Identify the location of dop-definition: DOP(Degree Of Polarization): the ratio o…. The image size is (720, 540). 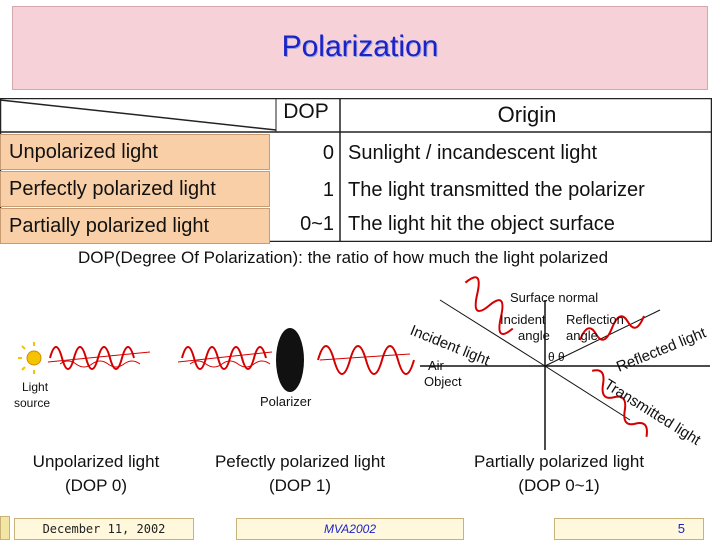
(343, 257).